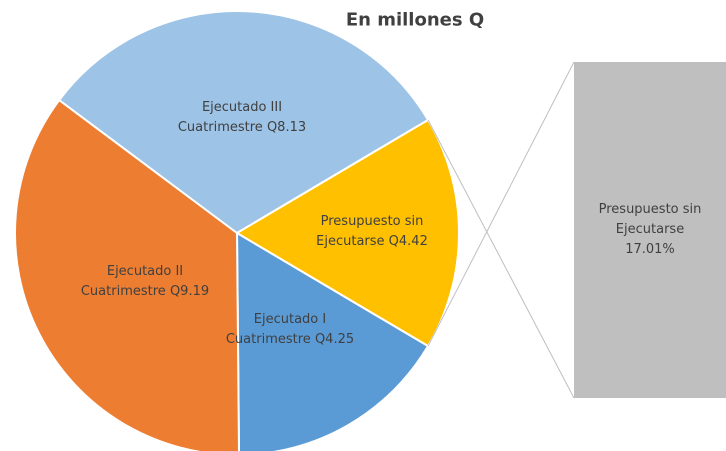 Image resolution: width=726 pixels, height=451 pixels. Describe the element at coordinates (650, 219) in the screenshot. I see `bar-category: Presupuesto sin Ejecutarse` at that location.